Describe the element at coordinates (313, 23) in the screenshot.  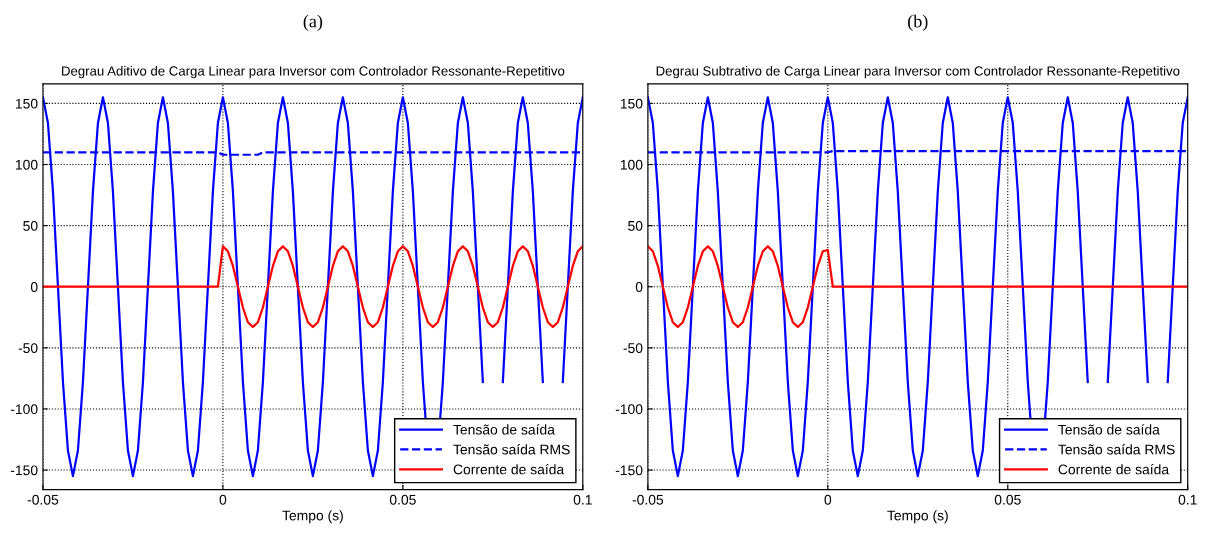
I see `text: (a)` at that location.